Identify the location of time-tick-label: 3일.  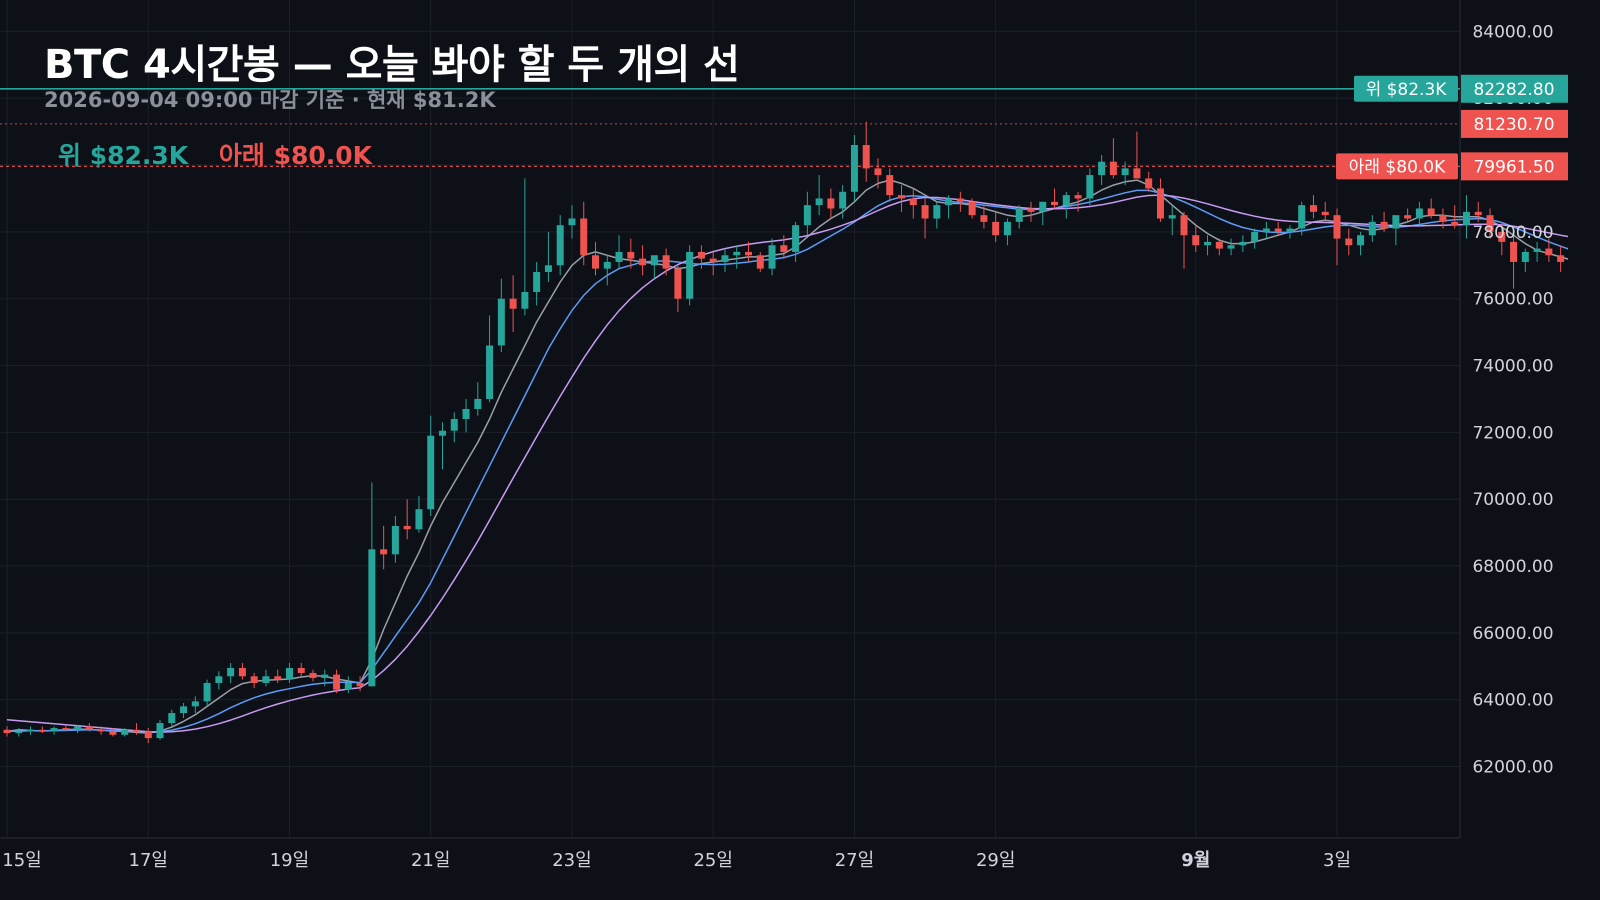
(1337, 860).